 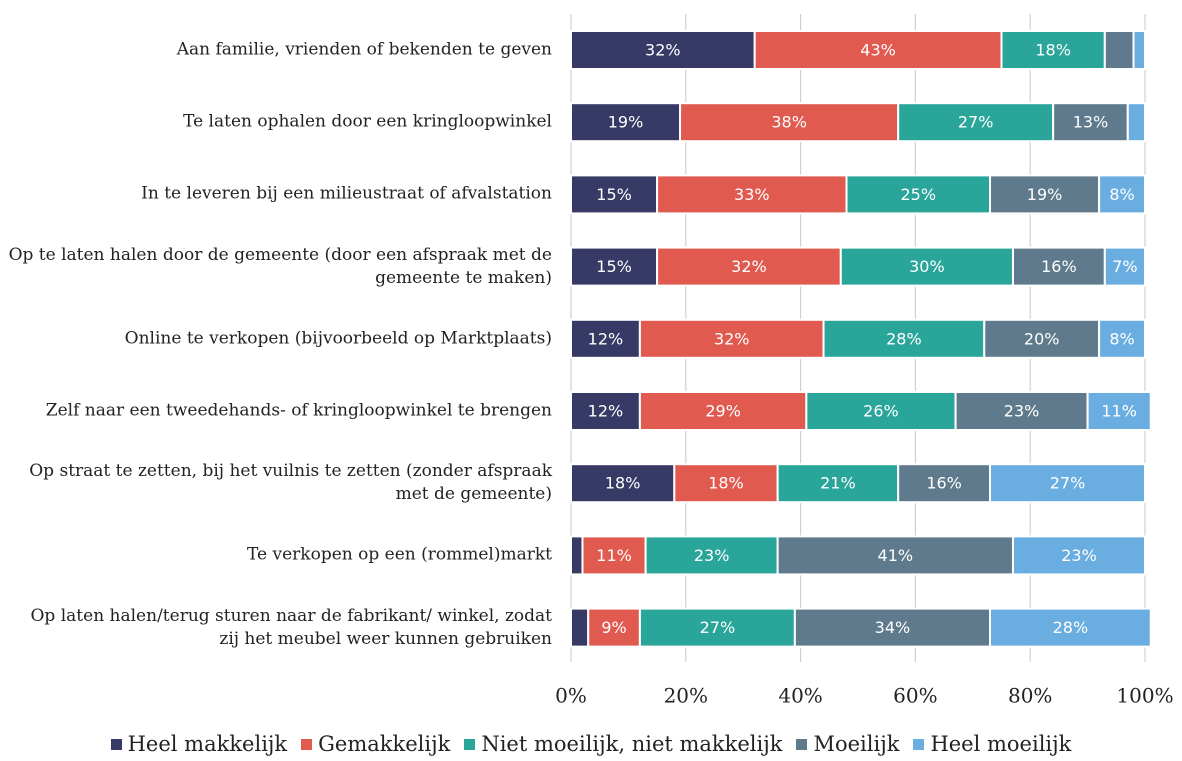 I want to click on x-tick-label: 100%, so click(x=1144, y=696).